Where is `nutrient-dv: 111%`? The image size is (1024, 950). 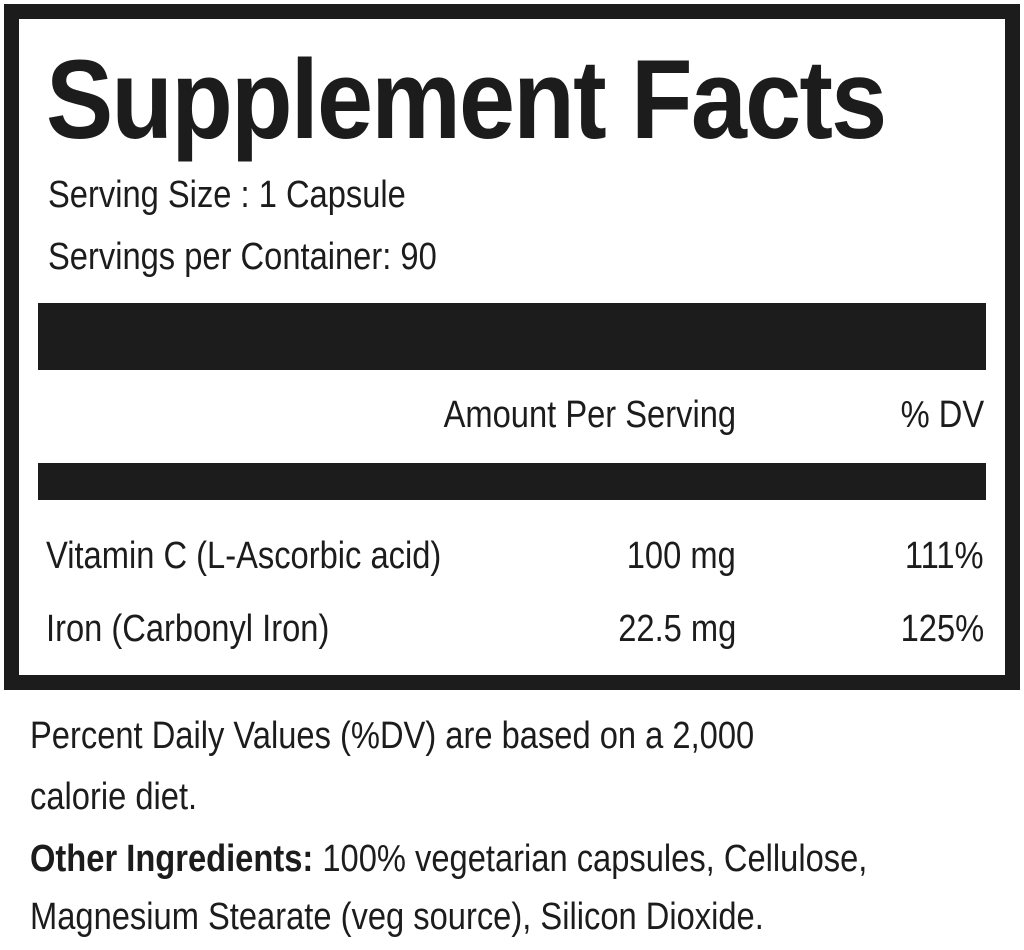
nutrient-dv: 111% is located at coordinates (944, 556).